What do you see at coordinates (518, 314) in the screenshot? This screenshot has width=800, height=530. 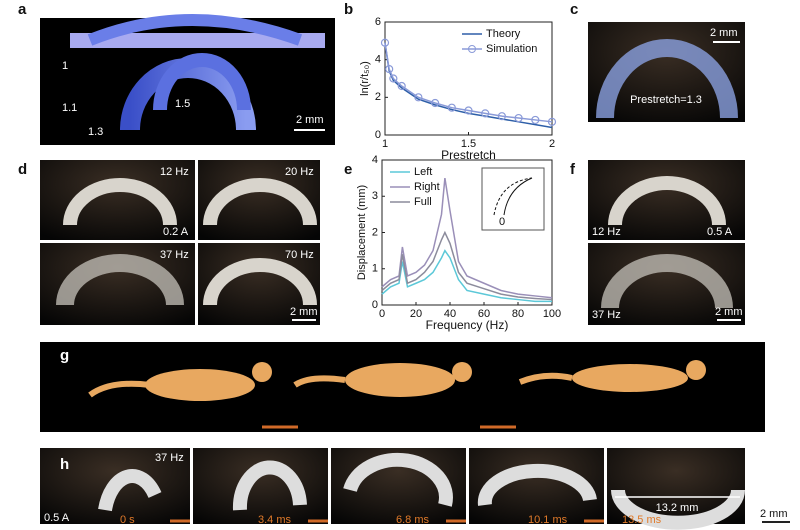 I see `x-tick-label: 80` at bounding box center [518, 314].